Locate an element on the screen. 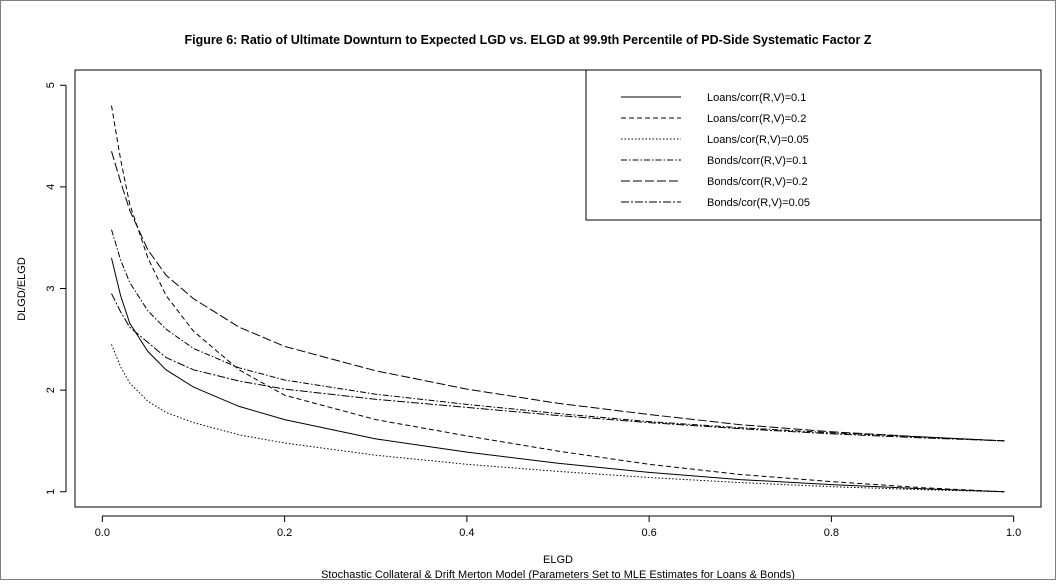  y-tick-label: 1 is located at coordinates (51, 492).